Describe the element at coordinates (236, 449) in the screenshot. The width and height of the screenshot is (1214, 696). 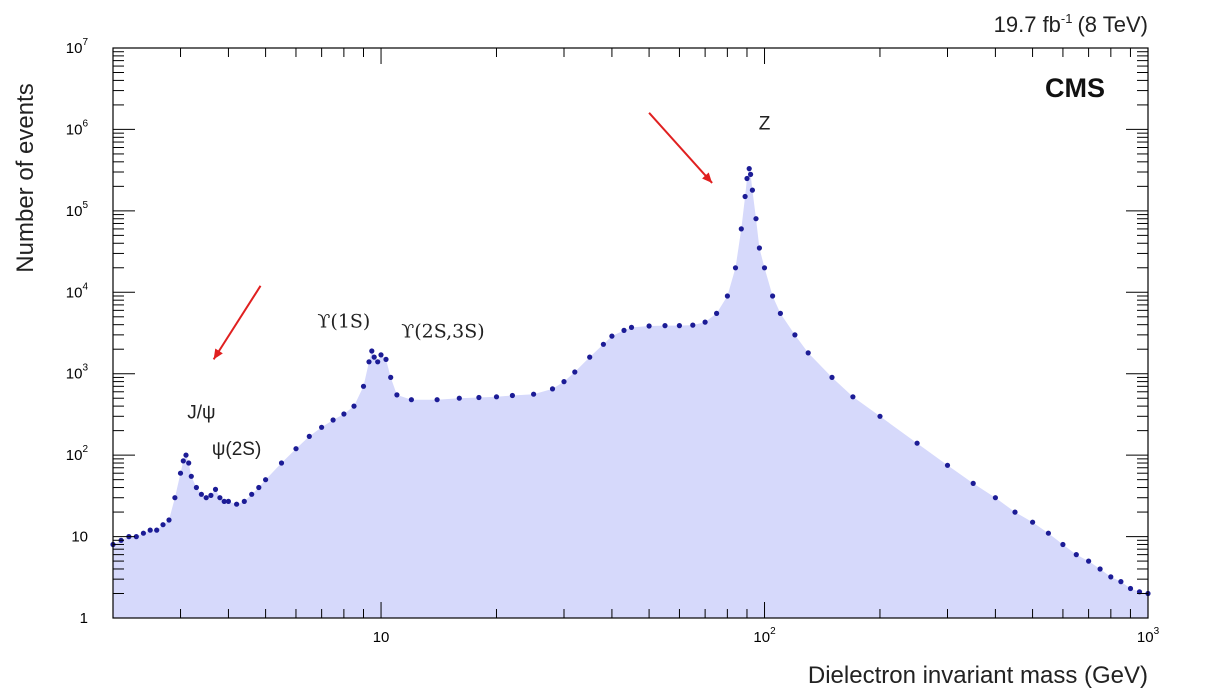
I see `resonance-label: ψ(2S)` at that location.